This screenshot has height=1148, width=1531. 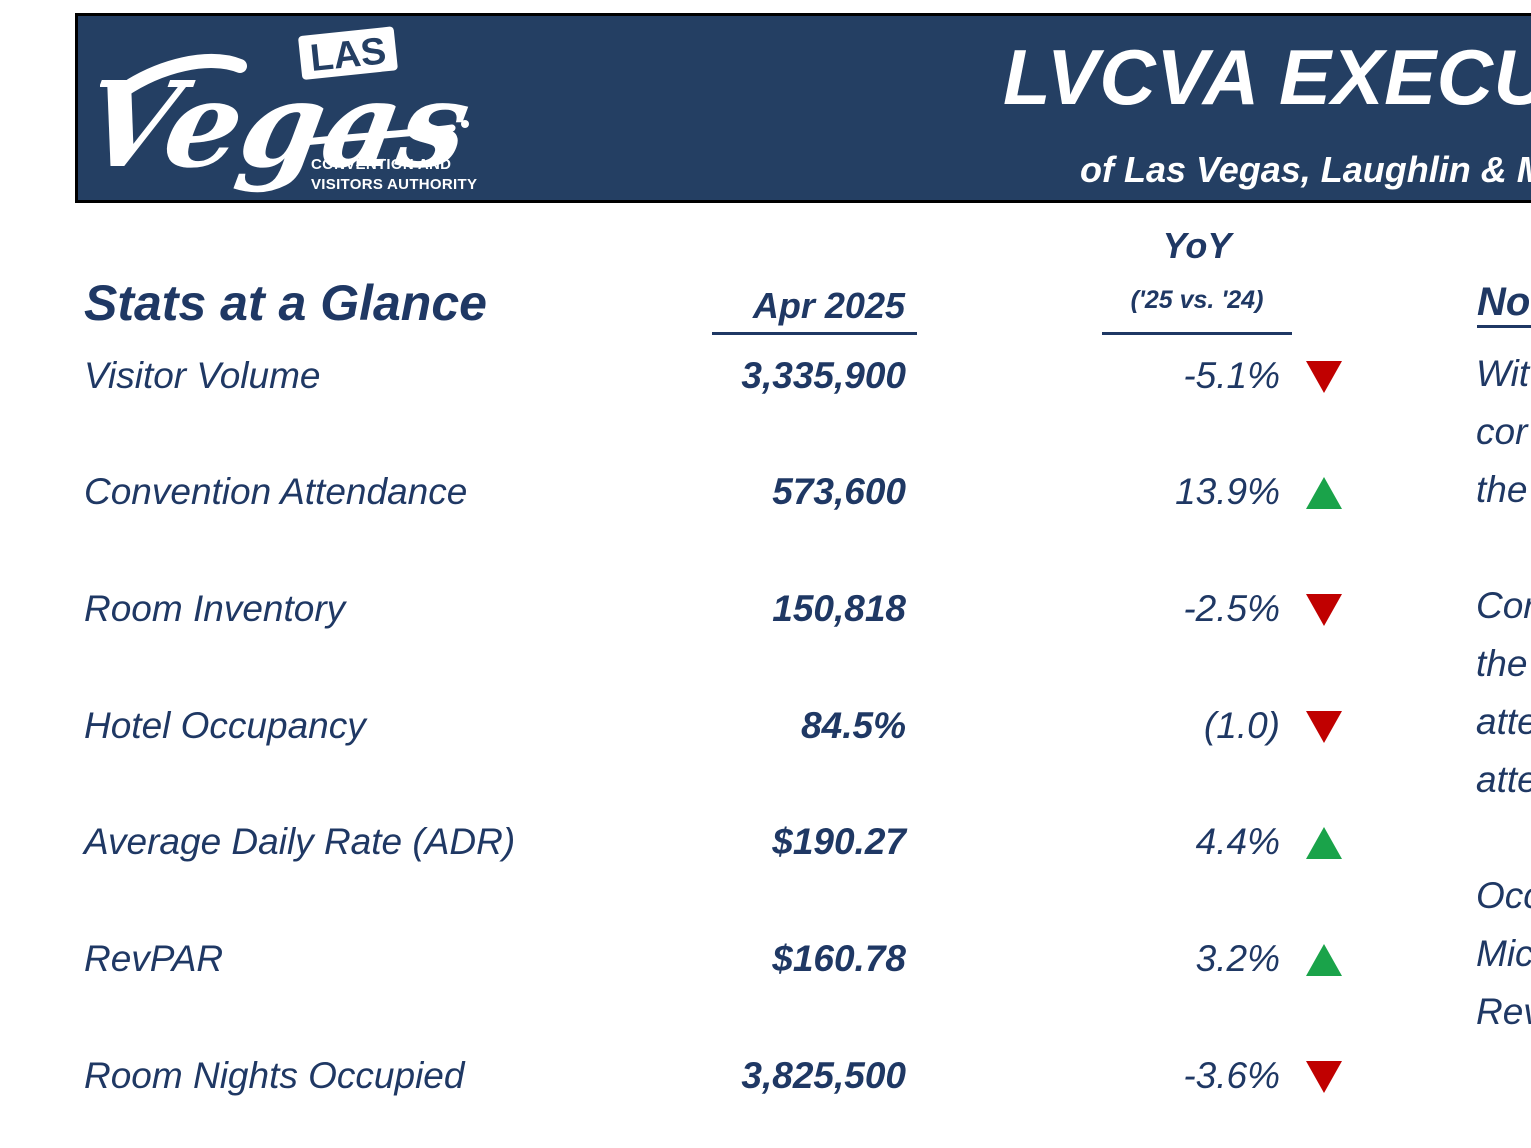 I want to click on notes-column-header: No, so click(x=1504, y=304).